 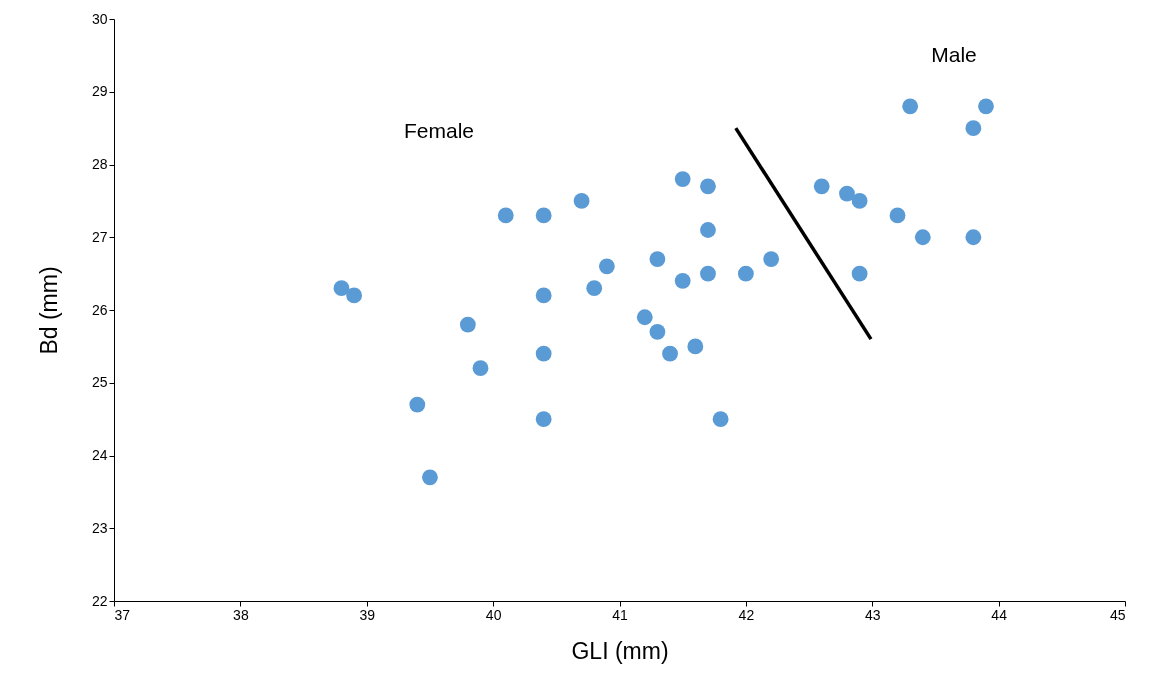 What do you see at coordinates (954, 54) in the screenshot?
I see `annotation: Male` at bounding box center [954, 54].